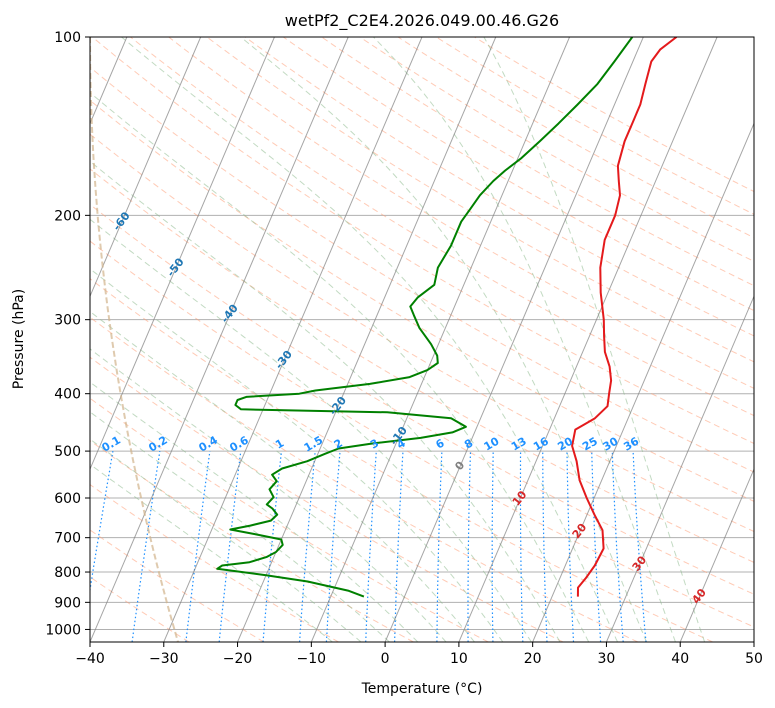 This screenshot has height=708, width=775. What do you see at coordinates (63, 630) in the screenshot?
I see `y-tick-label: 1000` at bounding box center [63, 630].